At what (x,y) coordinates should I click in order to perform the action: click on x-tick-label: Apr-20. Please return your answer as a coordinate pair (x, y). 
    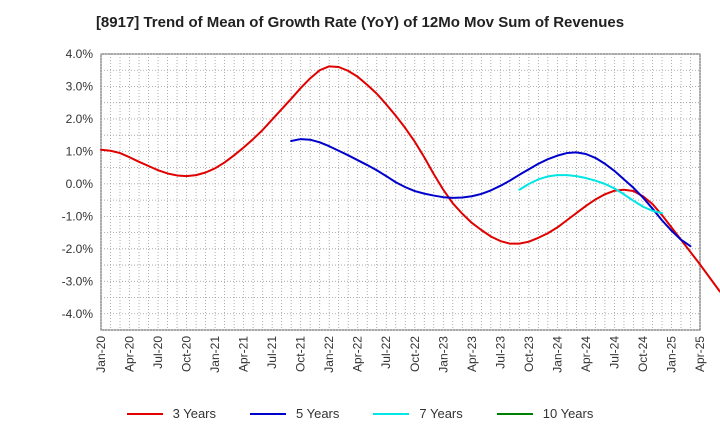
    Looking at the image, I should click on (130, 354).